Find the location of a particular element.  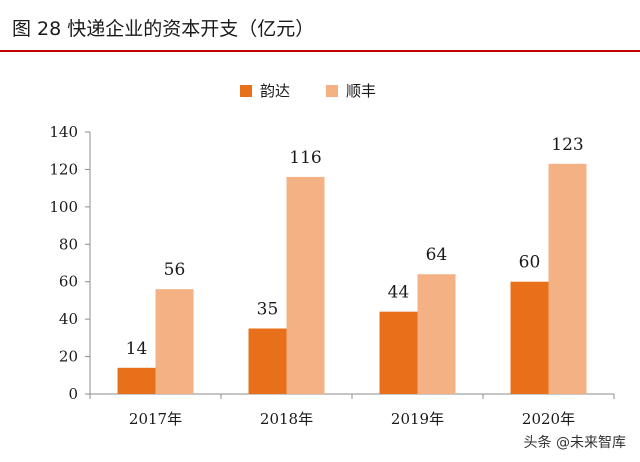

legend-label-yunda: 韵达 is located at coordinates (275, 91).